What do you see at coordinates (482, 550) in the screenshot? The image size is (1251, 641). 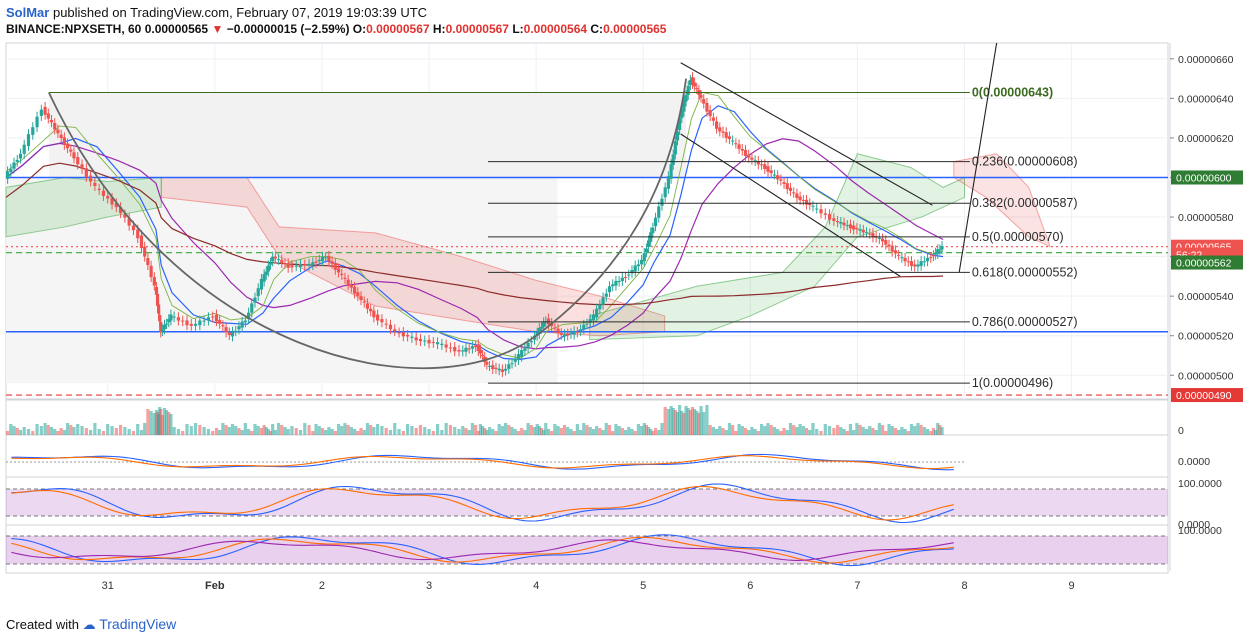 I see `stochrsi-extra-line` at bounding box center [482, 550].